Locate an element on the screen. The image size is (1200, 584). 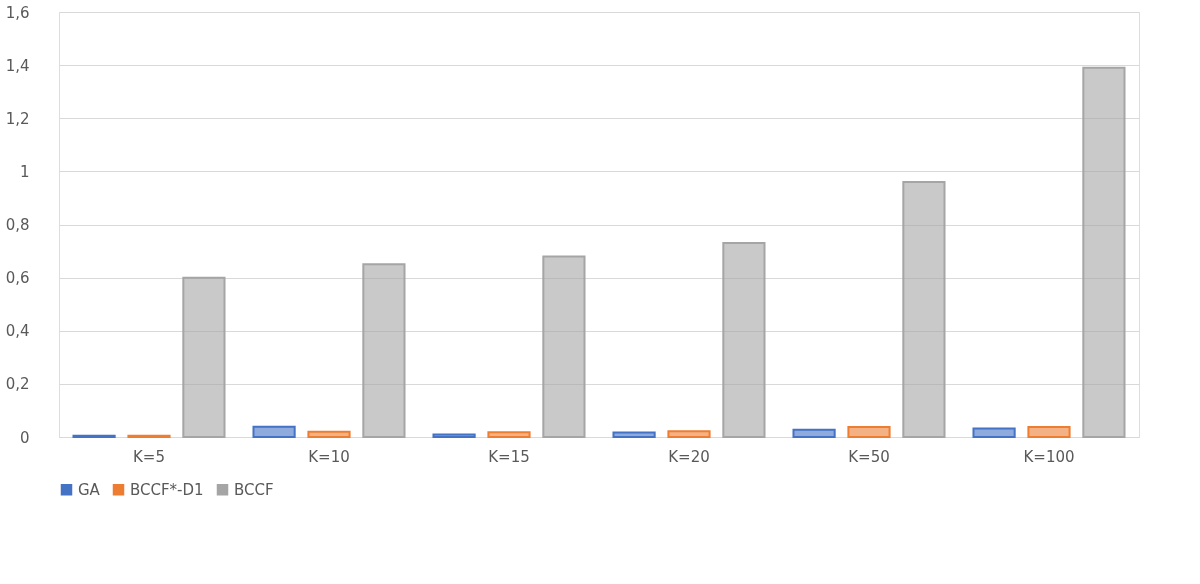
legend-label: BCCF is located at coordinates (254, 489).